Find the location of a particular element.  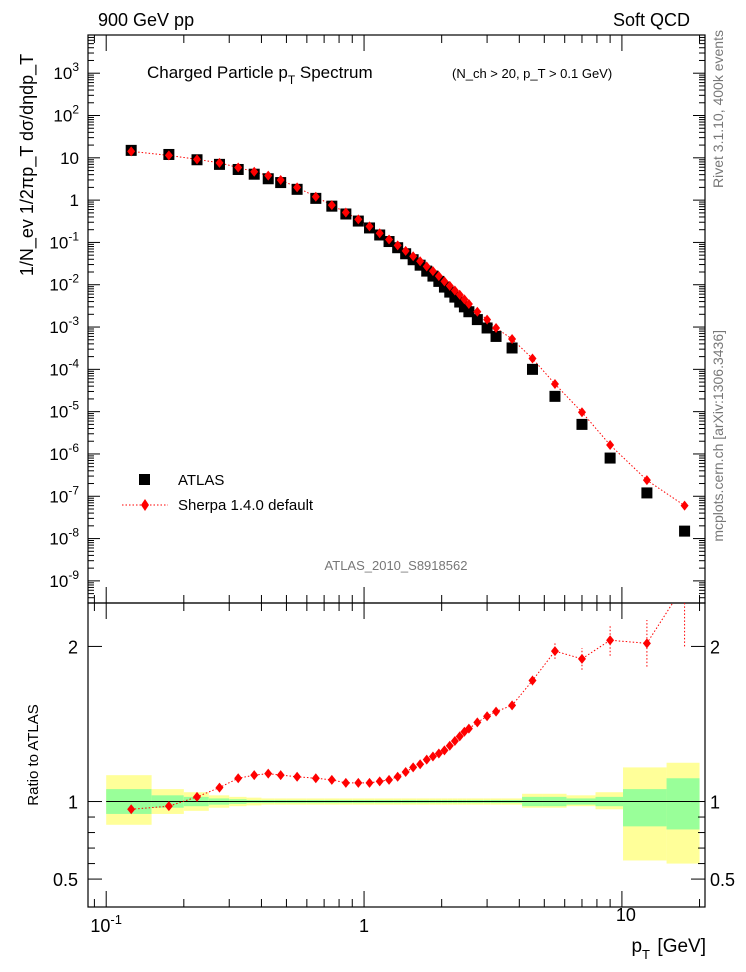

main-y-tick-label: 10⁻² is located at coordinates (64, 283).